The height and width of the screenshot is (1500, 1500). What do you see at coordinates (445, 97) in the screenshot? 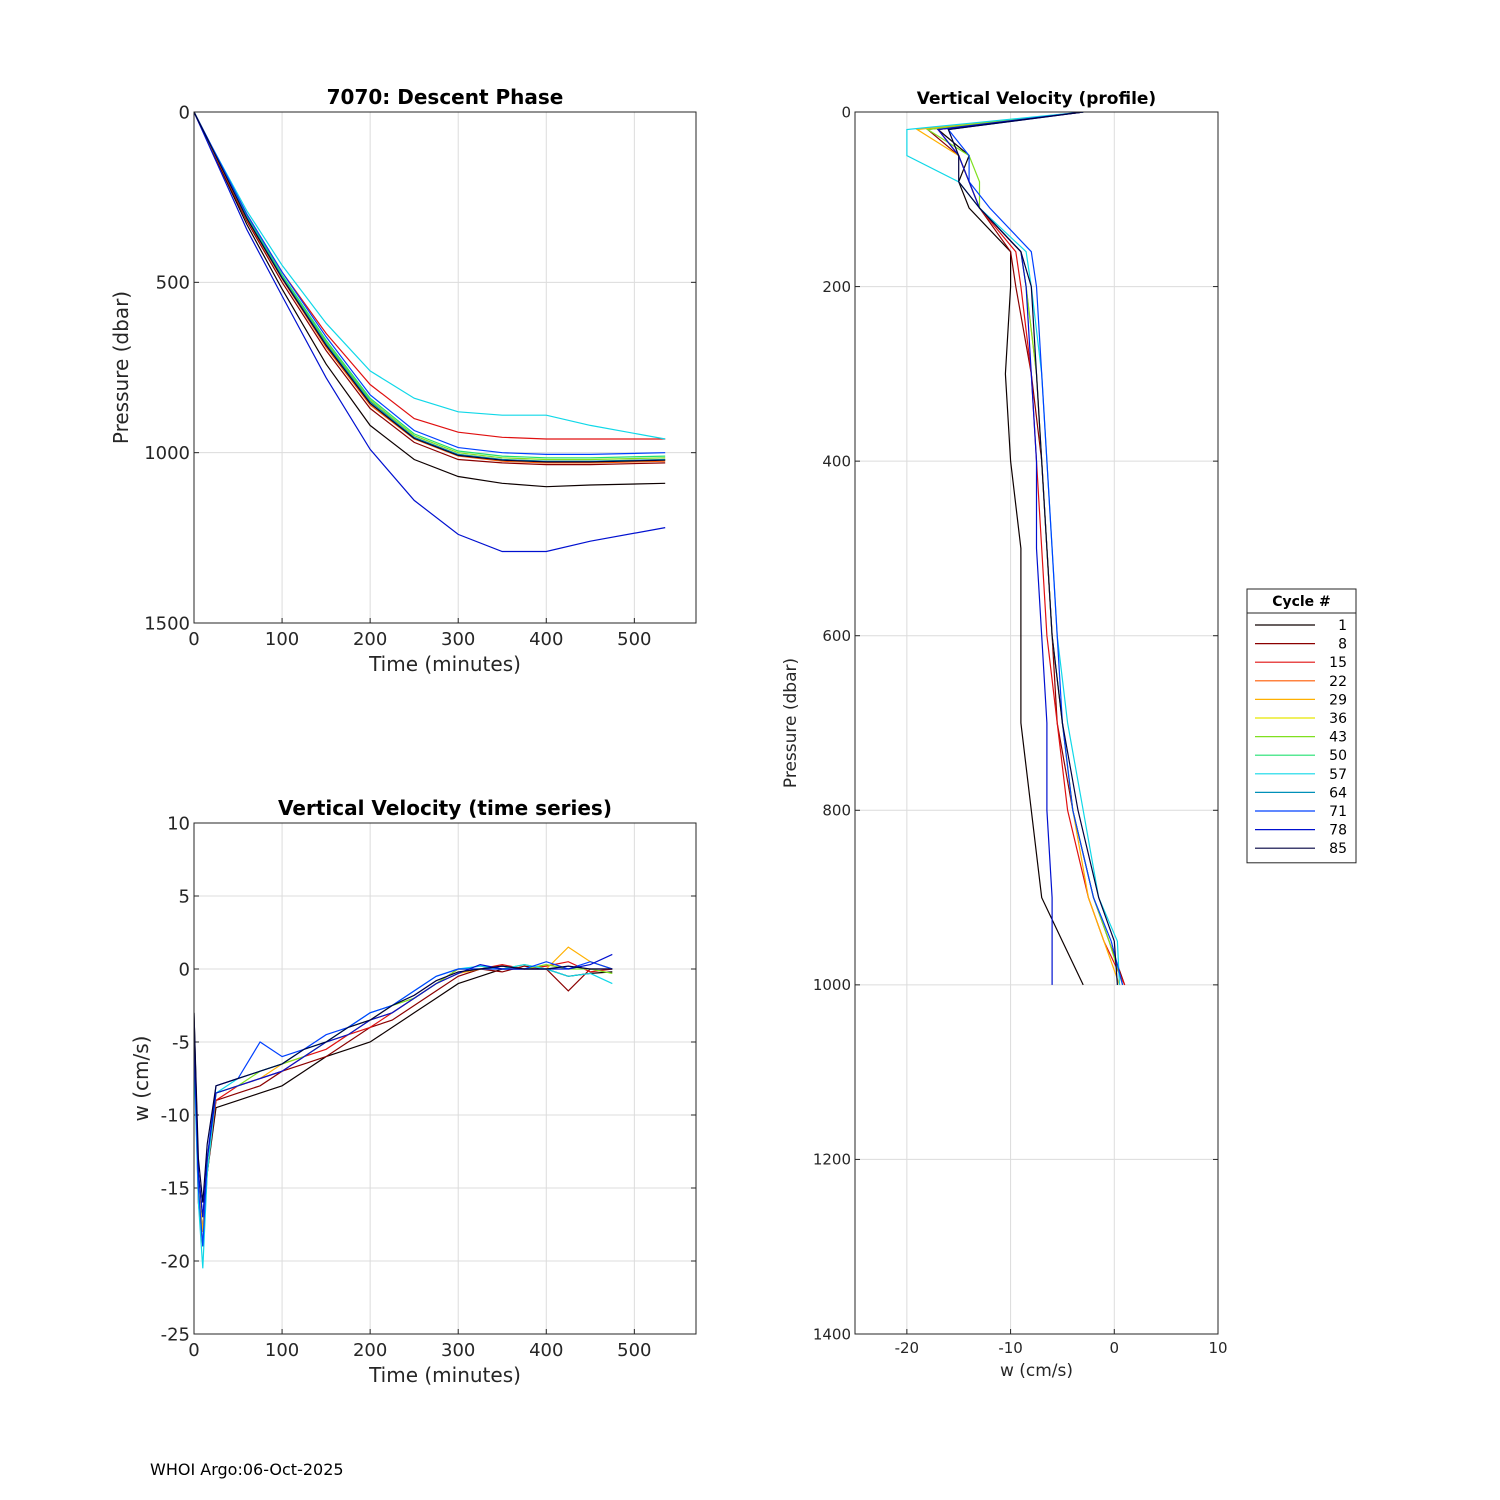
I see `chart-title: 7070: Descent Phase` at bounding box center [445, 97].